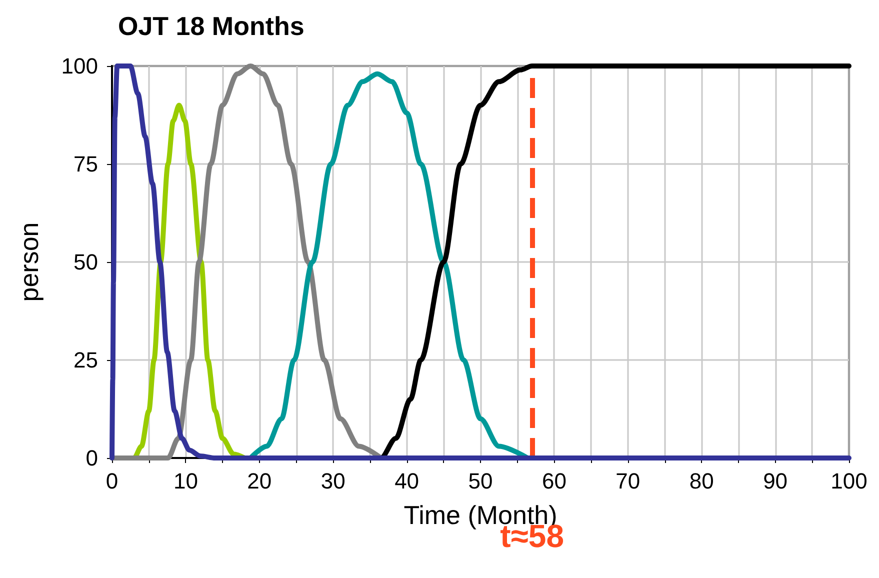 Image resolution: width=879 pixels, height=578 pixels. I want to click on x-tick-label: 80, so click(701, 481).